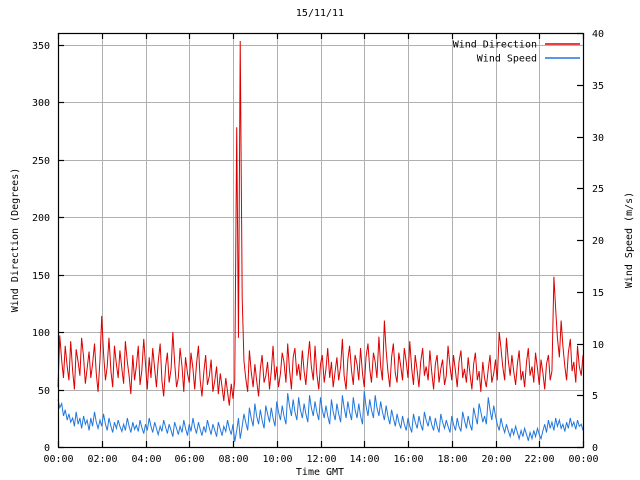  I want to click on y-tick-label-left: 300, so click(41, 103).